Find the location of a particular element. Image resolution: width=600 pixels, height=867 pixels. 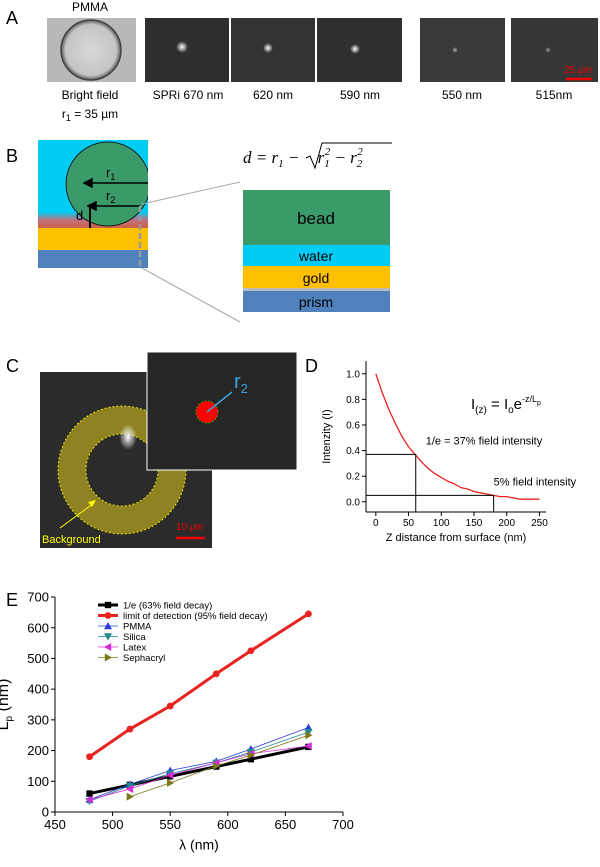

y-tick-label: 600 is located at coordinates (38, 627).